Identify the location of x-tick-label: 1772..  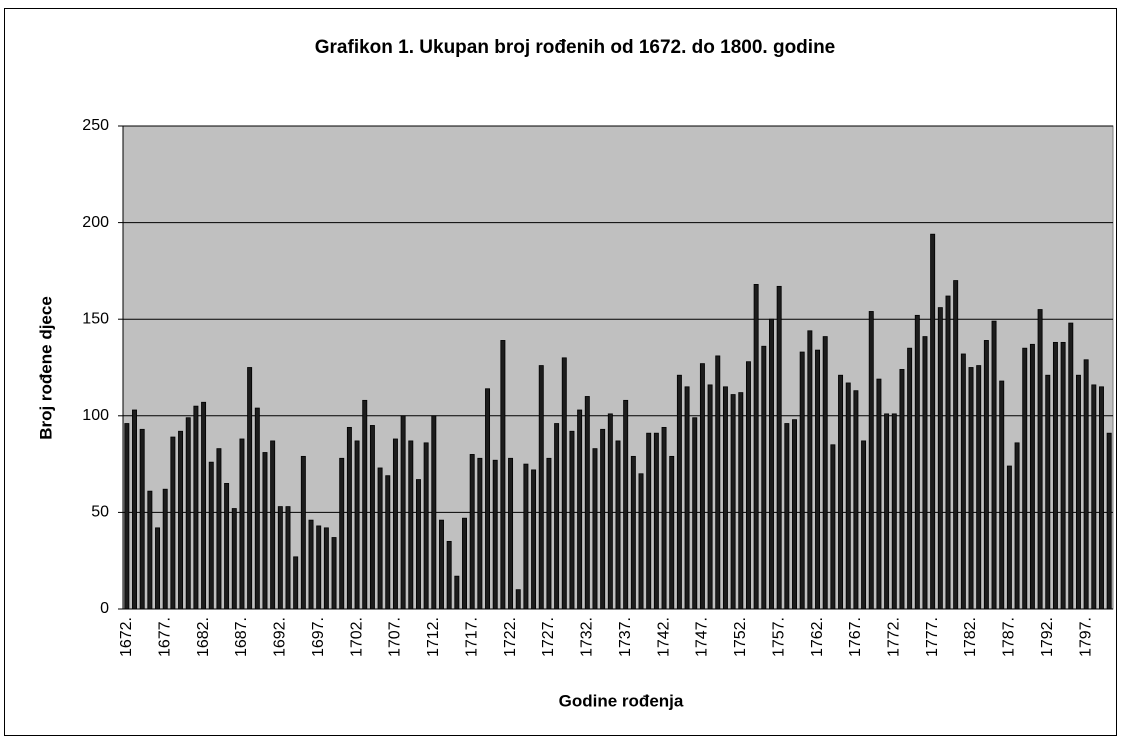
(893, 637).